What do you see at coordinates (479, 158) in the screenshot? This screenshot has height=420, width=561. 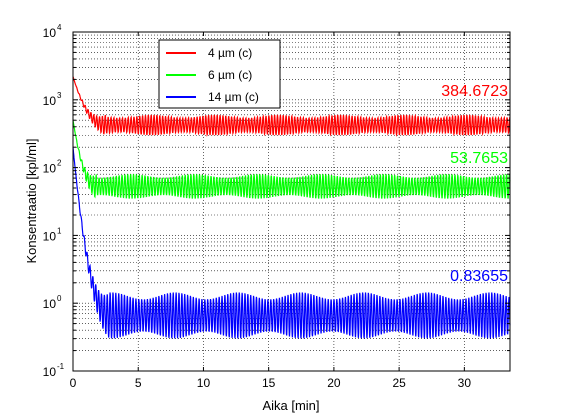 I see `final-value-6um: 53.7653` at bounding box center [479, 158].